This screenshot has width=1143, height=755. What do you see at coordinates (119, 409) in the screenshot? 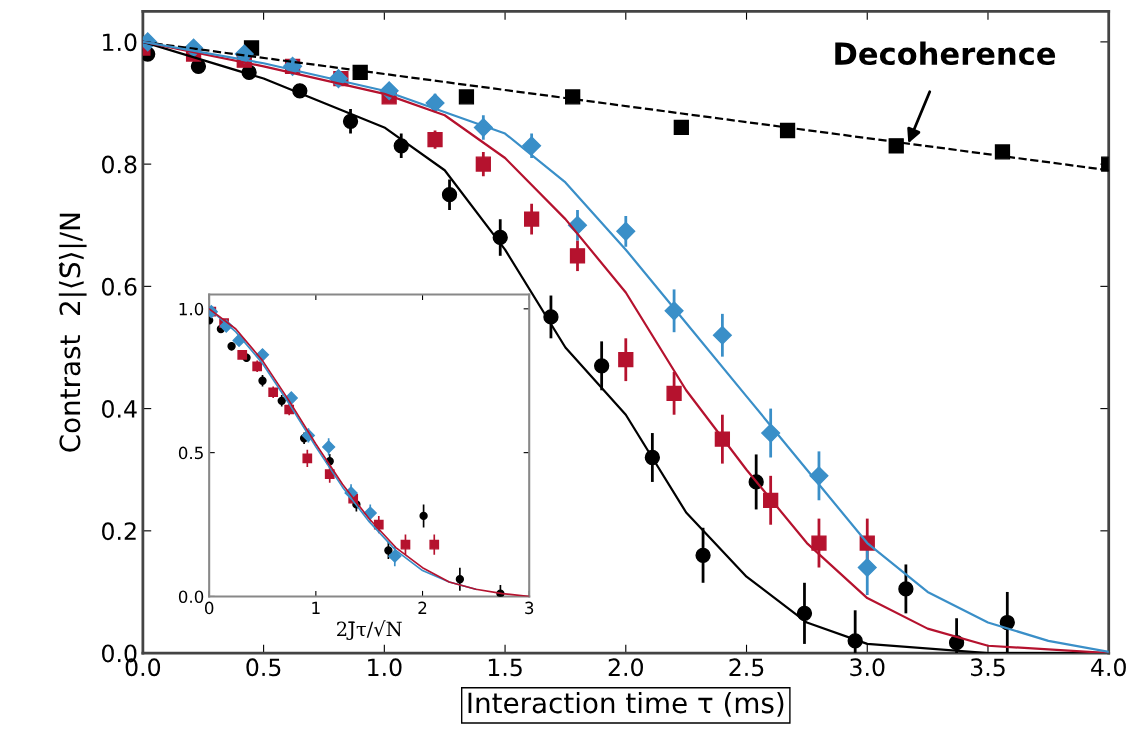
I see `y-tick-label: 0.4` at bounding box center [119, 409].